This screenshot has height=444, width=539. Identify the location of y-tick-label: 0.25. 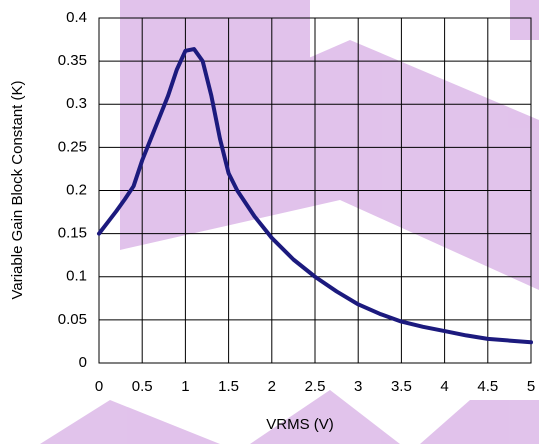
(72, 146).